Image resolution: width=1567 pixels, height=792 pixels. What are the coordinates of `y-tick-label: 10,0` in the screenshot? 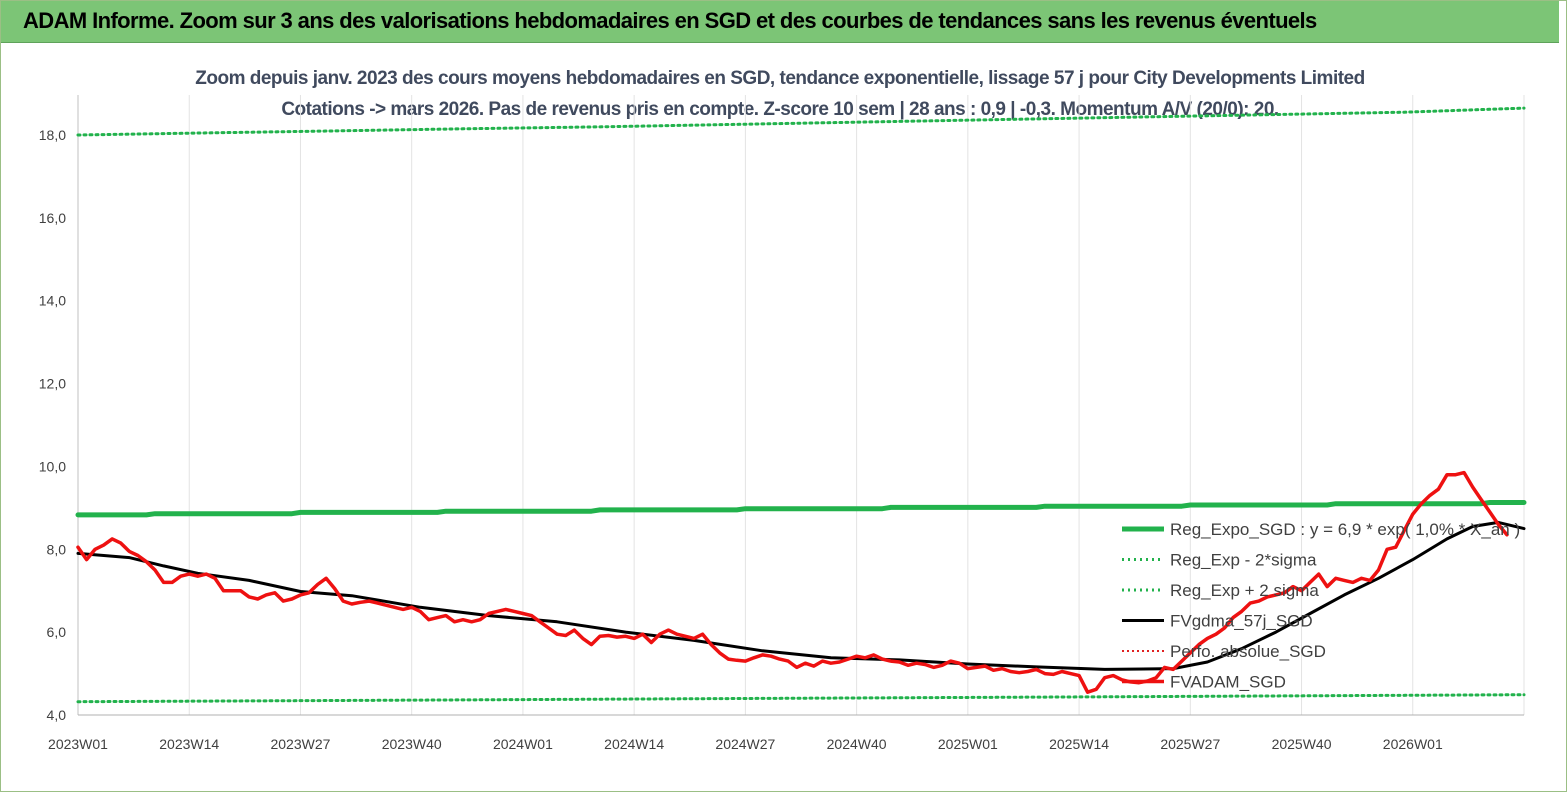 It's located at (52, 466).